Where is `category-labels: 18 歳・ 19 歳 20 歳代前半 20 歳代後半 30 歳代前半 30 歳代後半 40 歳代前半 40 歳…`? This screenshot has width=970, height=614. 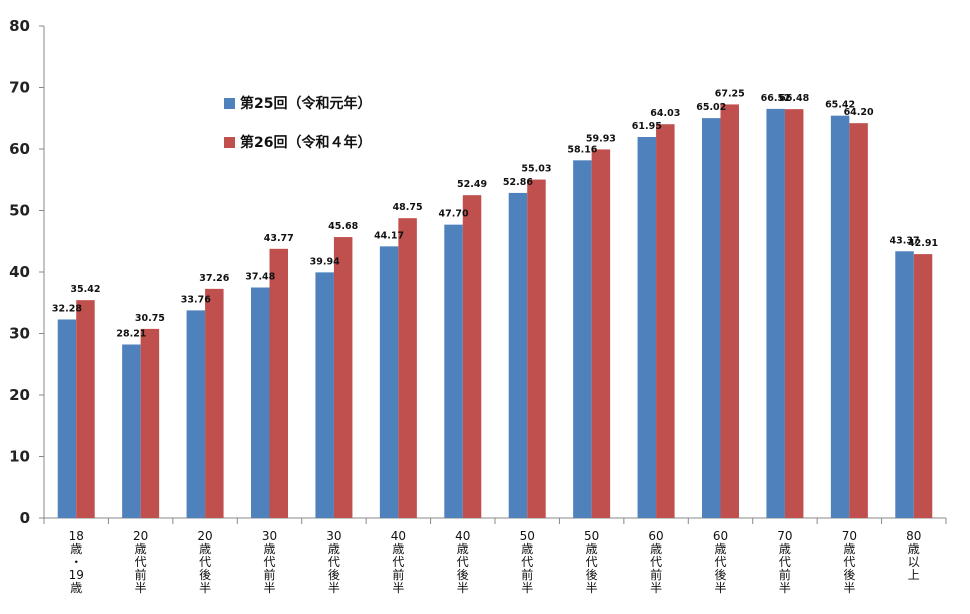 category-labels: 18 歳・ 19 歳 20 歳代前半 20 歳代後半 30 歳代前半 30 歳代後半 40 歳代前半 40 歳… is located at coordinates (495, 562).